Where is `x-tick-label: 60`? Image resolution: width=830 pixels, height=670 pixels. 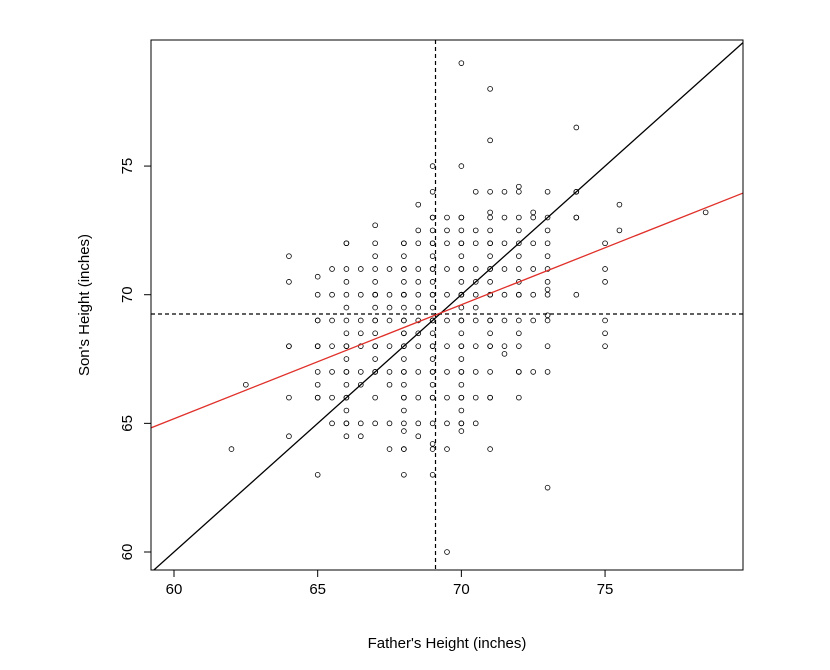 x-tick-label: 60 is located at coordinates (174, 589).